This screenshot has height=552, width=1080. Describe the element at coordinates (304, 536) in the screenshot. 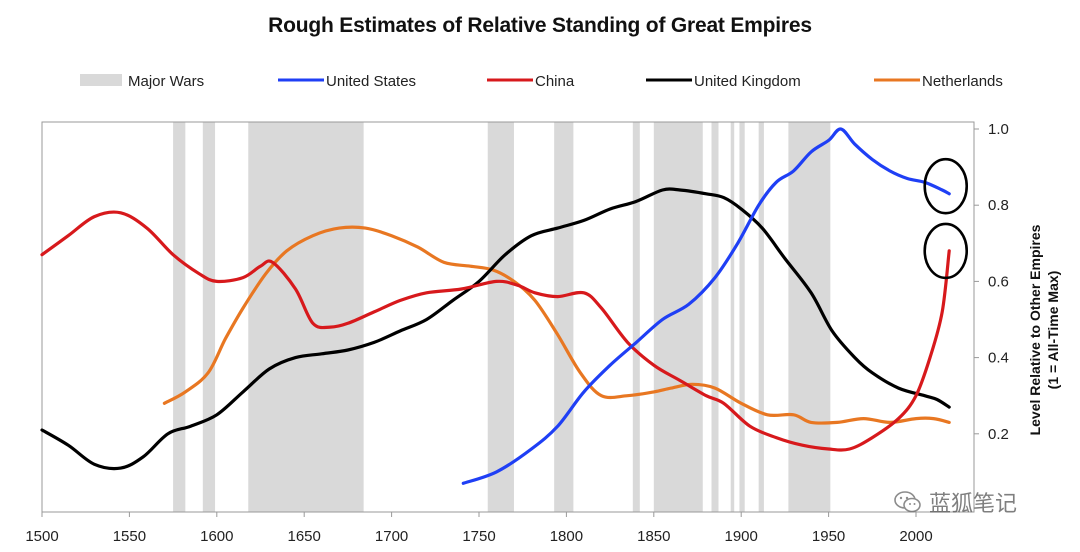

I see `x-tick-label: 1650` at that location.